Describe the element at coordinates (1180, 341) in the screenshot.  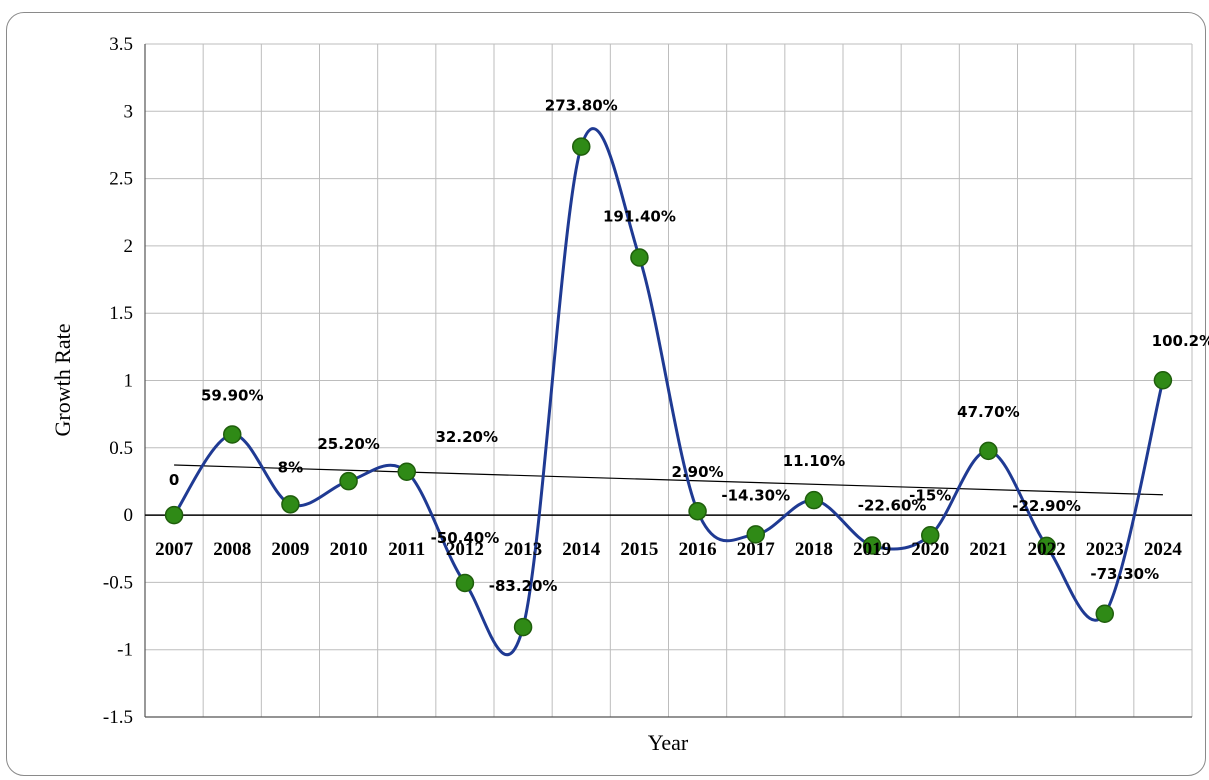
I see `data-label: 100.2%` at that location.